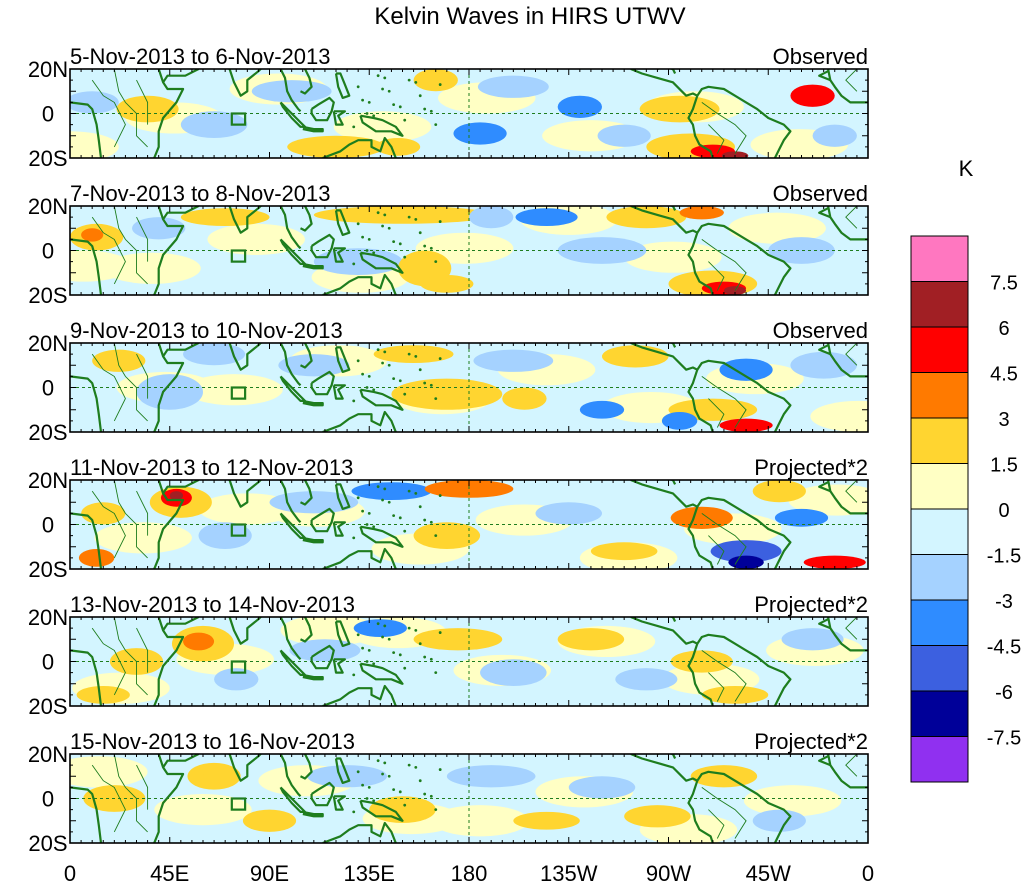 The height and width of the screenshot is (887, 1024). I want to click on panel-date-range: 13-Nov-2013 to 14-Nov-2013, so click(212, 604).